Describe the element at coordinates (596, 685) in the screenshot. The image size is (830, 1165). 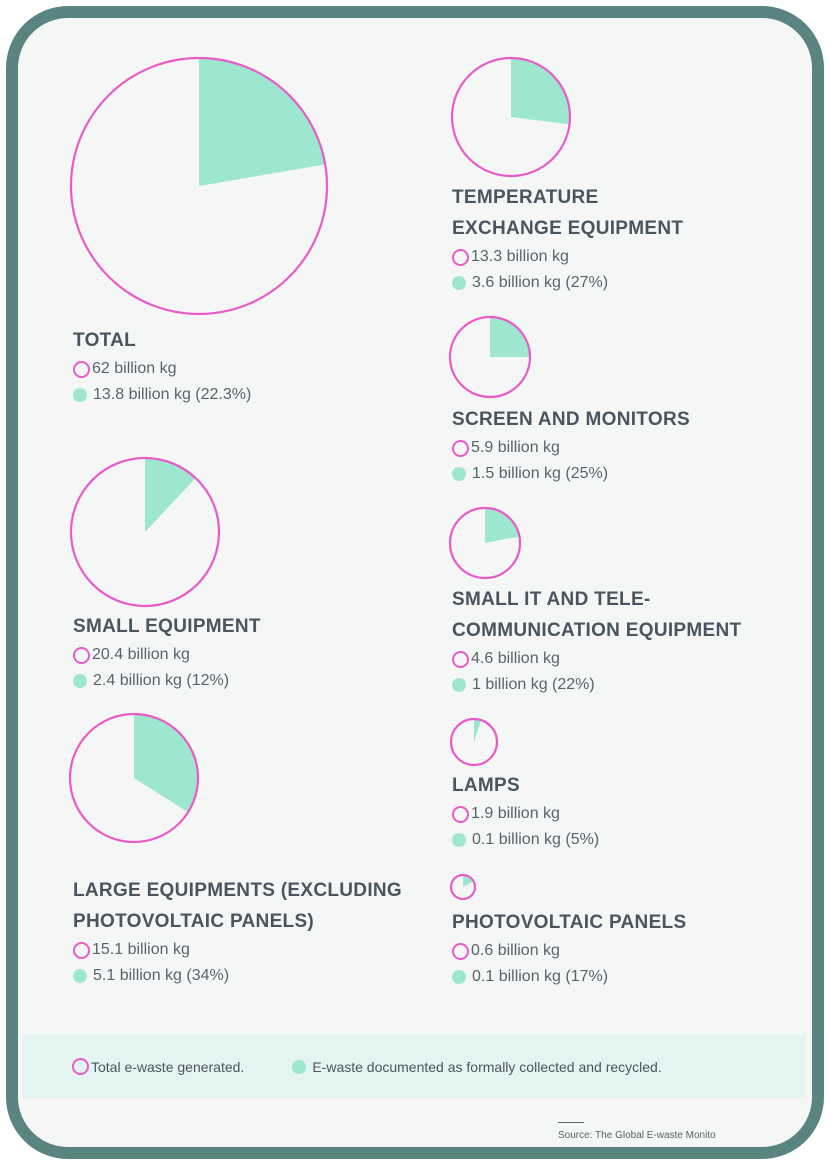
I see `recycled-line: 1 billion kg (22%)` at that location.